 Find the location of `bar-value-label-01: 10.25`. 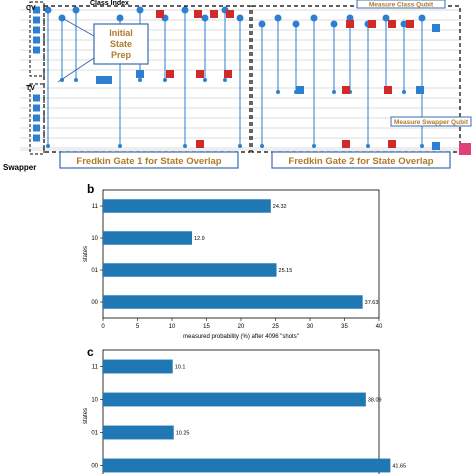

bar-value-label-01: 10.25 is located at coordinates (183, 434).